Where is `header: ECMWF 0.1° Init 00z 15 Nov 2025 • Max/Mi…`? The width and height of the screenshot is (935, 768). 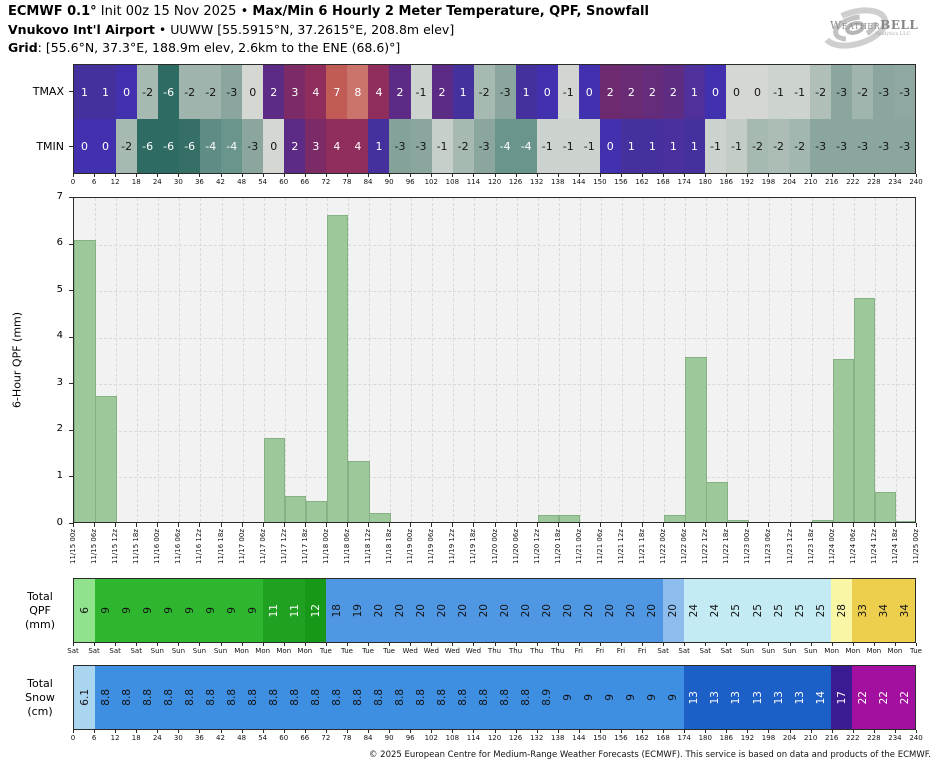
header: ECMWF 0.1° Init 00z 15 Nov 2025 • Max/Mi… is located at coordinates (328, 30).